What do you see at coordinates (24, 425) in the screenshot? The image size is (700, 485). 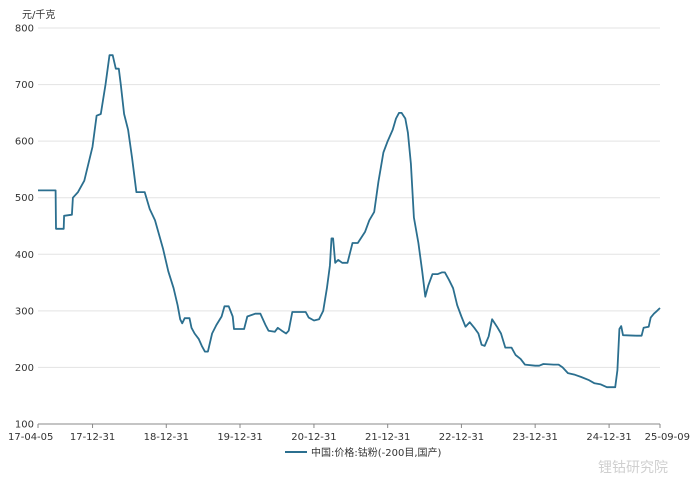 I see `y-tick-label: 100` at bounding box center [24, 425].